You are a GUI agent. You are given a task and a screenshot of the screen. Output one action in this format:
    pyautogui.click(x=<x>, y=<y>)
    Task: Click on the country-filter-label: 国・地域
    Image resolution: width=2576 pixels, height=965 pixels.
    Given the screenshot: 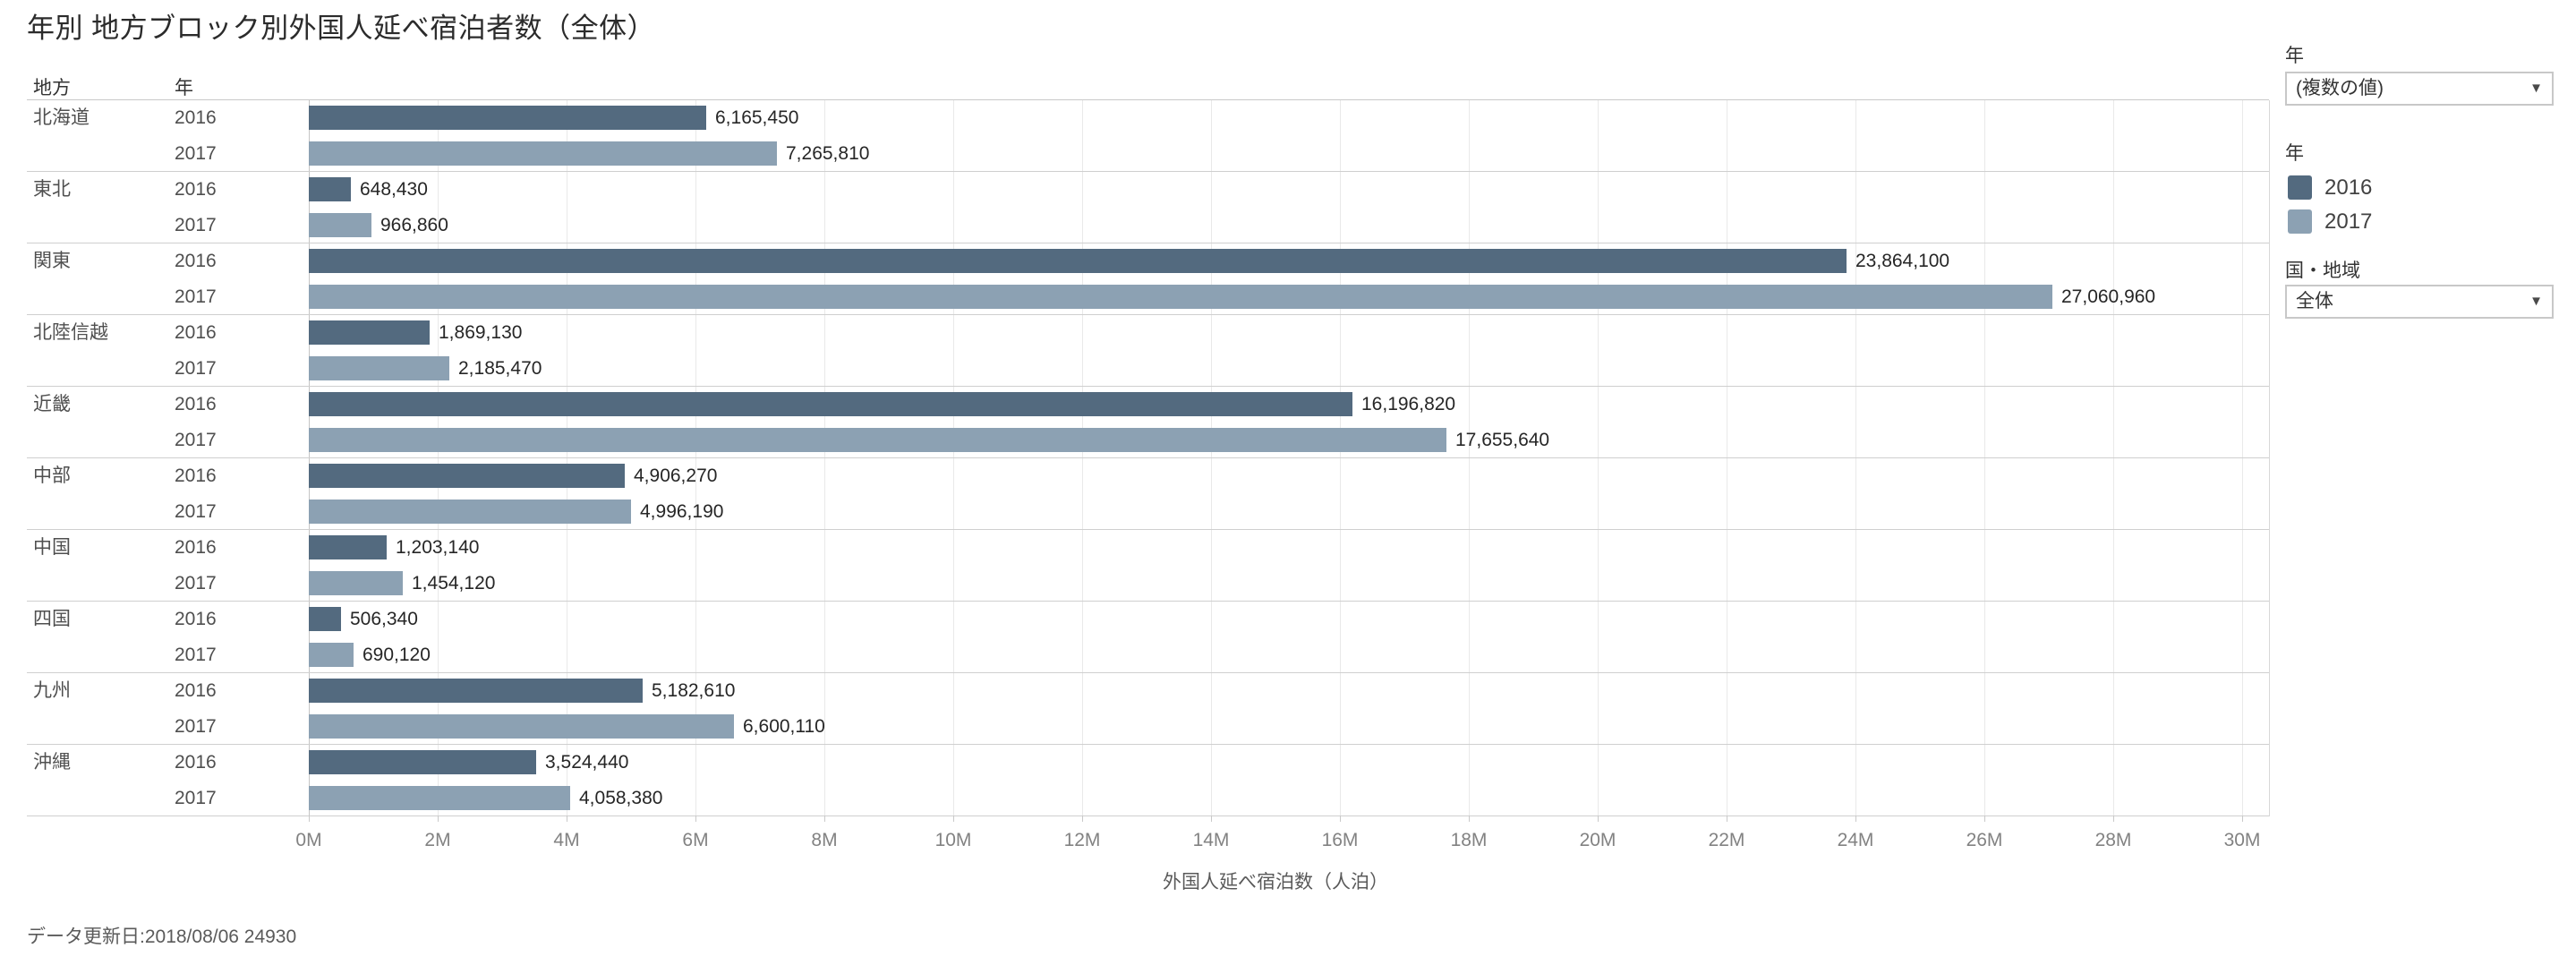 What is the action you would take?
    pyautogui.click(x=2322, y=270)
    